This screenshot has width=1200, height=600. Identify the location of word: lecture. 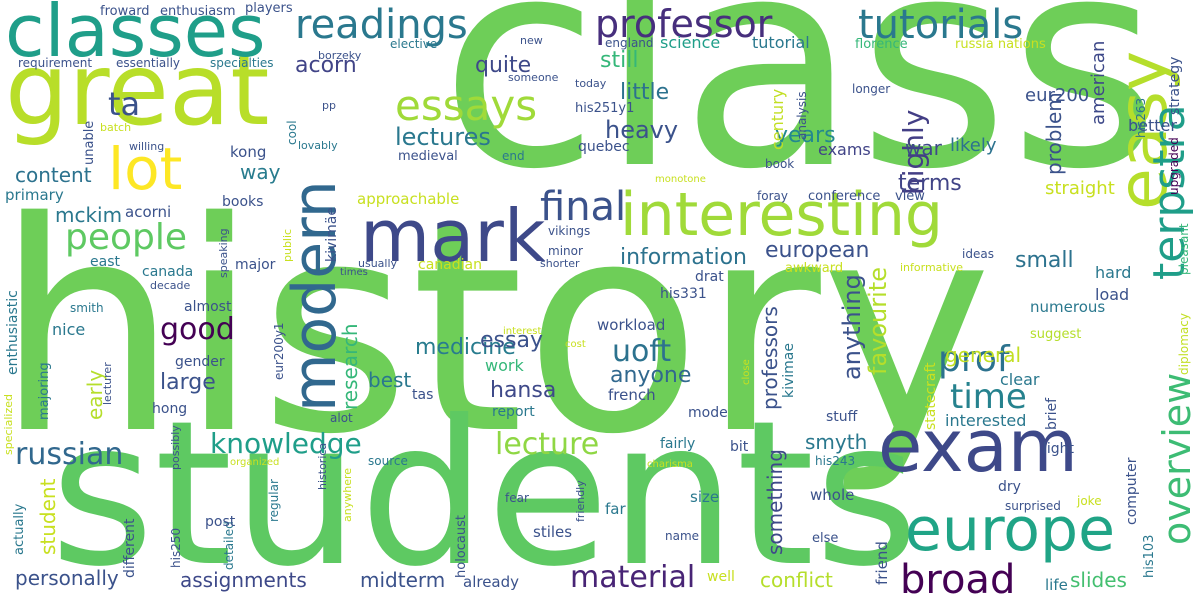
(547, 444).